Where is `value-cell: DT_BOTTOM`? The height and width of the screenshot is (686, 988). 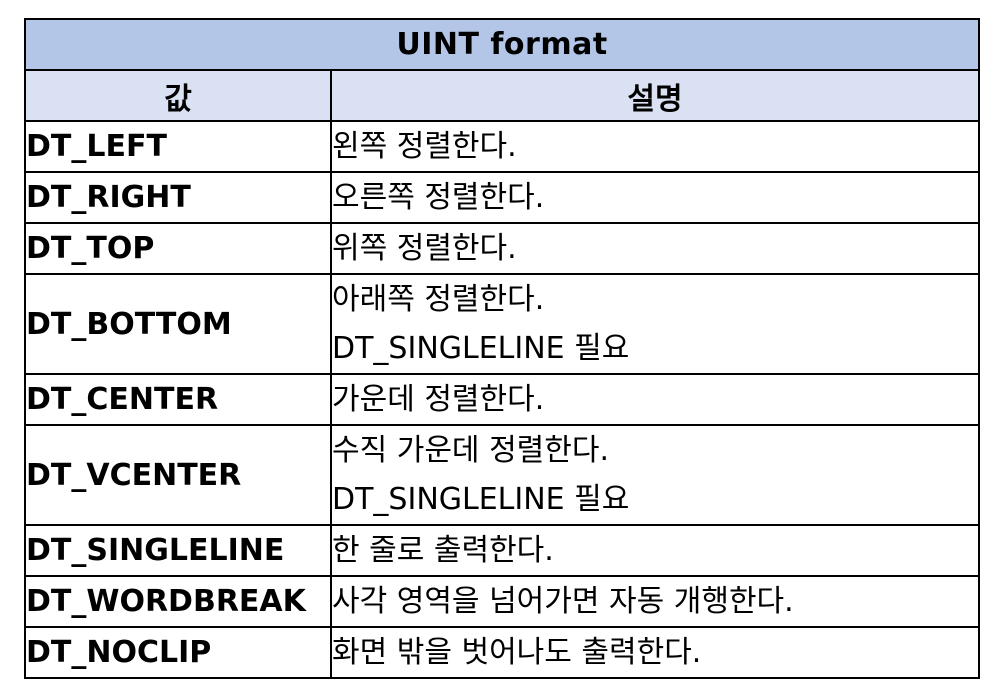 value-cell: DT_BOTTOM is located at coordinates (178, 324).